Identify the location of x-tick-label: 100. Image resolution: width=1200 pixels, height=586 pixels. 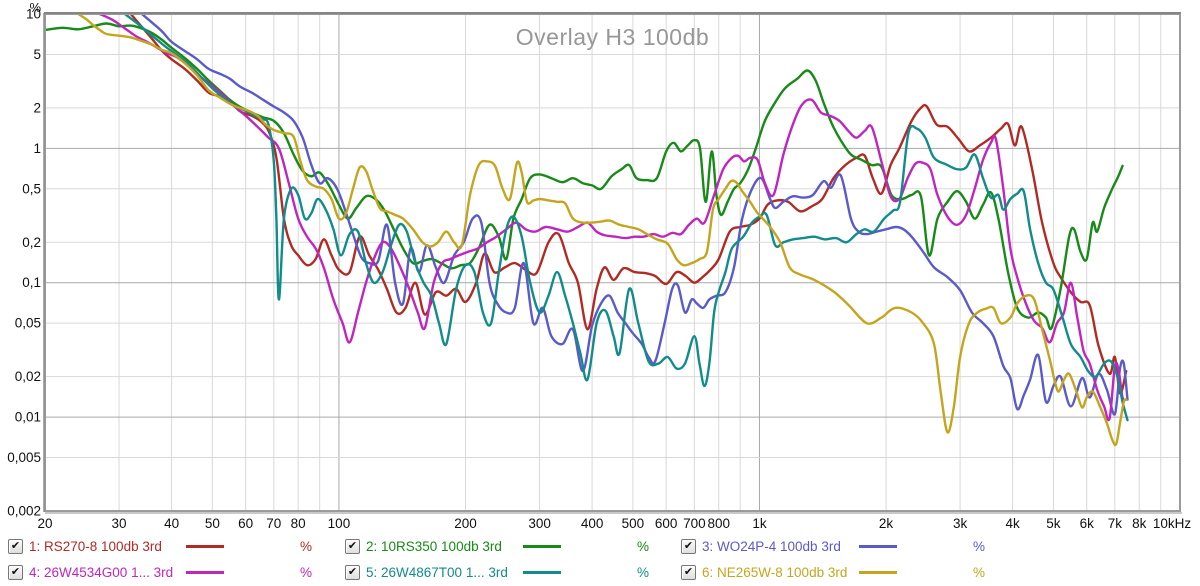
(339, 523).